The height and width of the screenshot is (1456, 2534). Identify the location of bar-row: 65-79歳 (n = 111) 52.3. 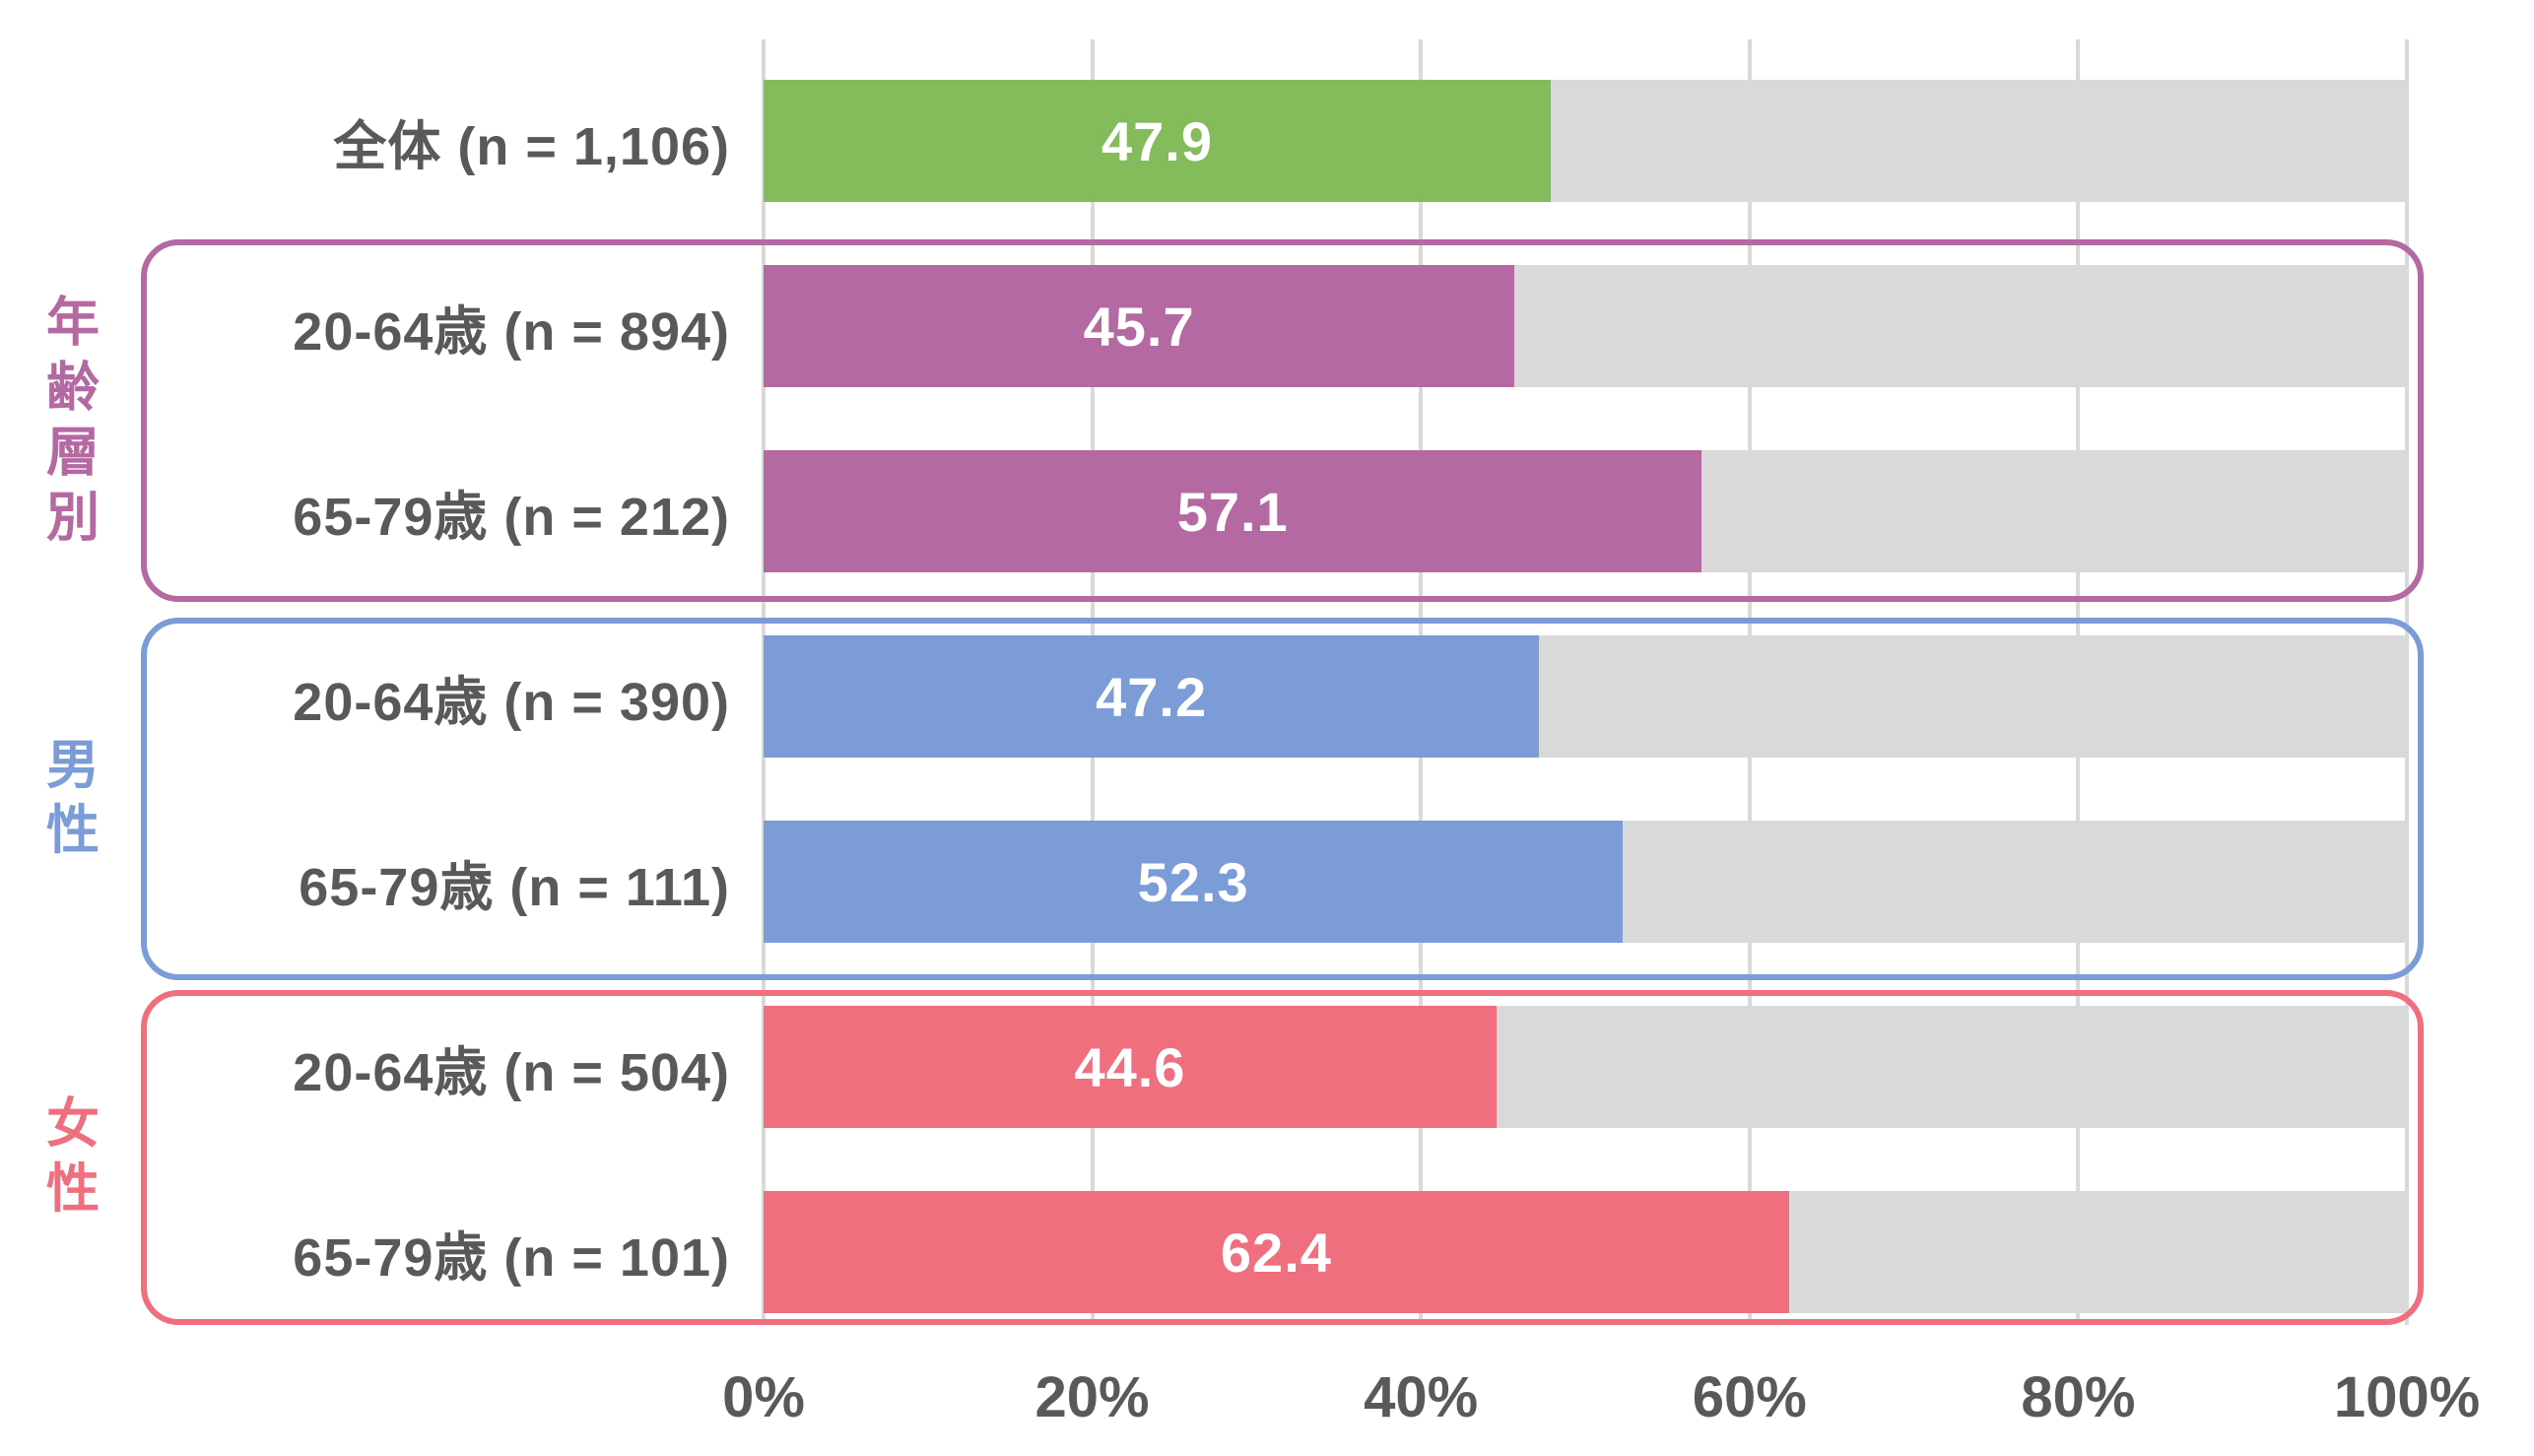
(1267, 882).